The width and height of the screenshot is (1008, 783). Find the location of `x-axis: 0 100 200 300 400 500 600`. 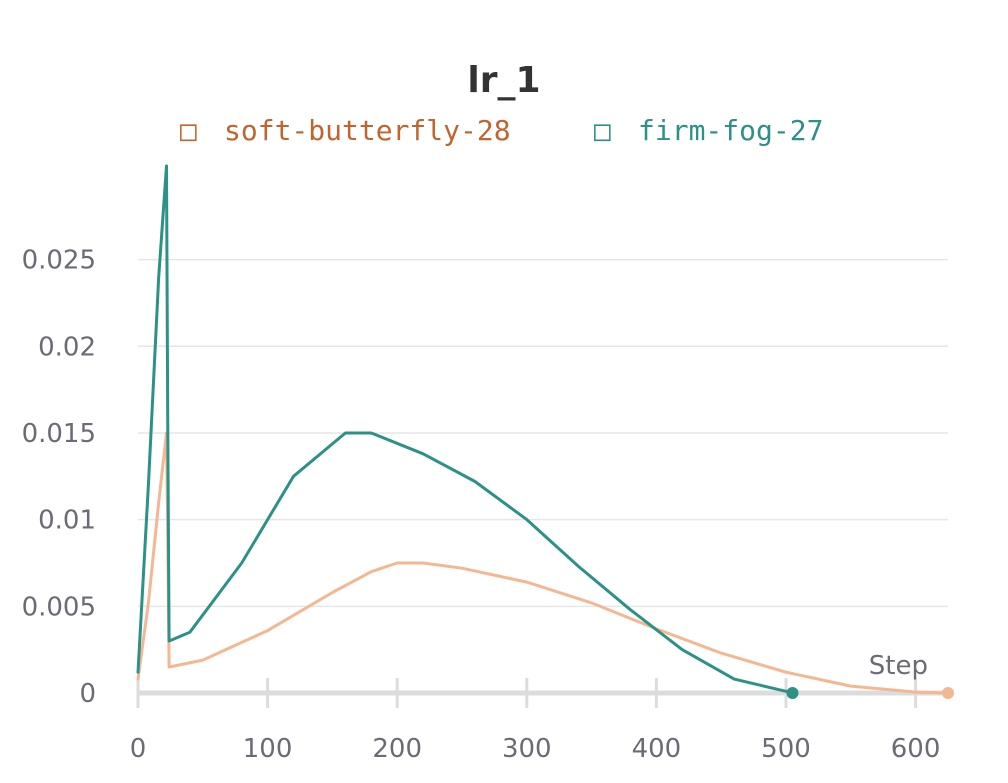

x-axis: 0 100 200 300 400 500 600 is located at coordinates (539, 721).